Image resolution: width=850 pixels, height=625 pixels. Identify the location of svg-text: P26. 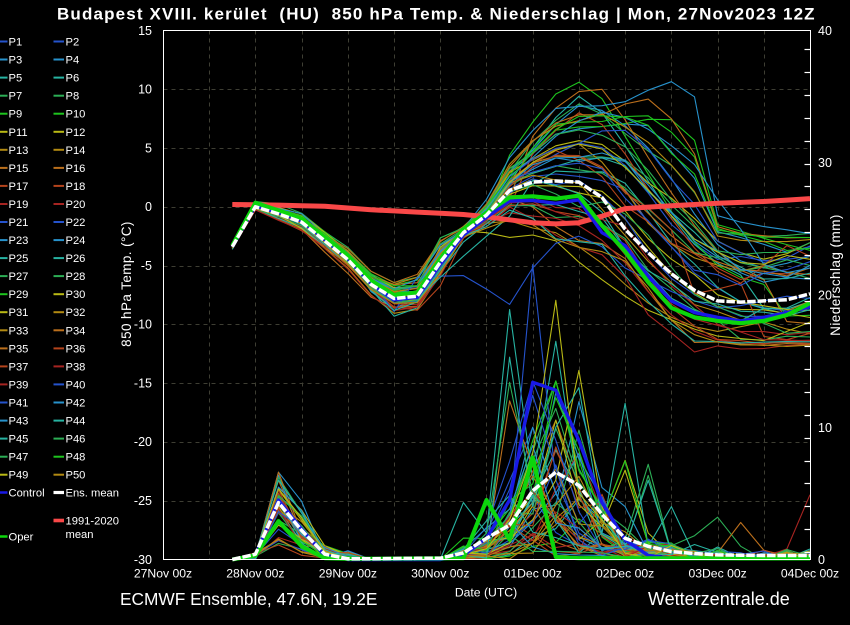
(76, 259).